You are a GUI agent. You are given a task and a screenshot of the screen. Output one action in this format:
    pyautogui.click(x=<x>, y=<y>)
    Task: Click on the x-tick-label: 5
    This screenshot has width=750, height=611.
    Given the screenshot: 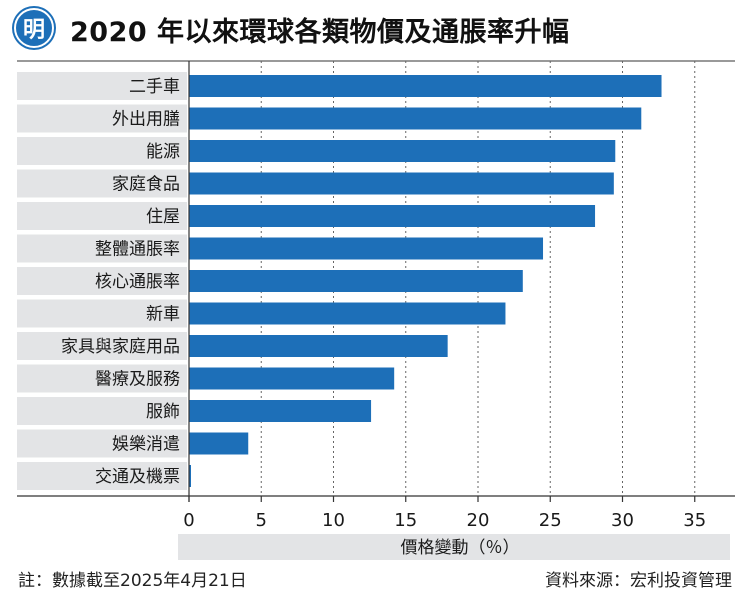 What is the action you would take?
    pyautogui.click(x=261, y=520)
    